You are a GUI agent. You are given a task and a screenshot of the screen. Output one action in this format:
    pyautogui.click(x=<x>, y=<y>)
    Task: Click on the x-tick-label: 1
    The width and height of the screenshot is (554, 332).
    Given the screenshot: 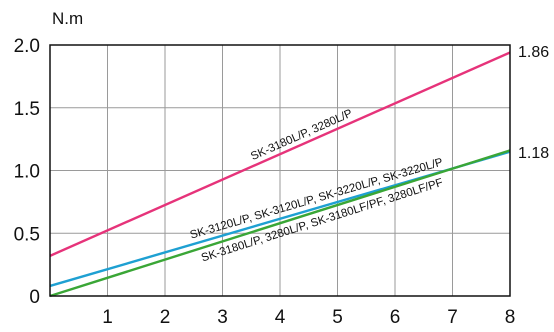 What is the action you would take?
    pyautogui.click(x=107, y=317)
    